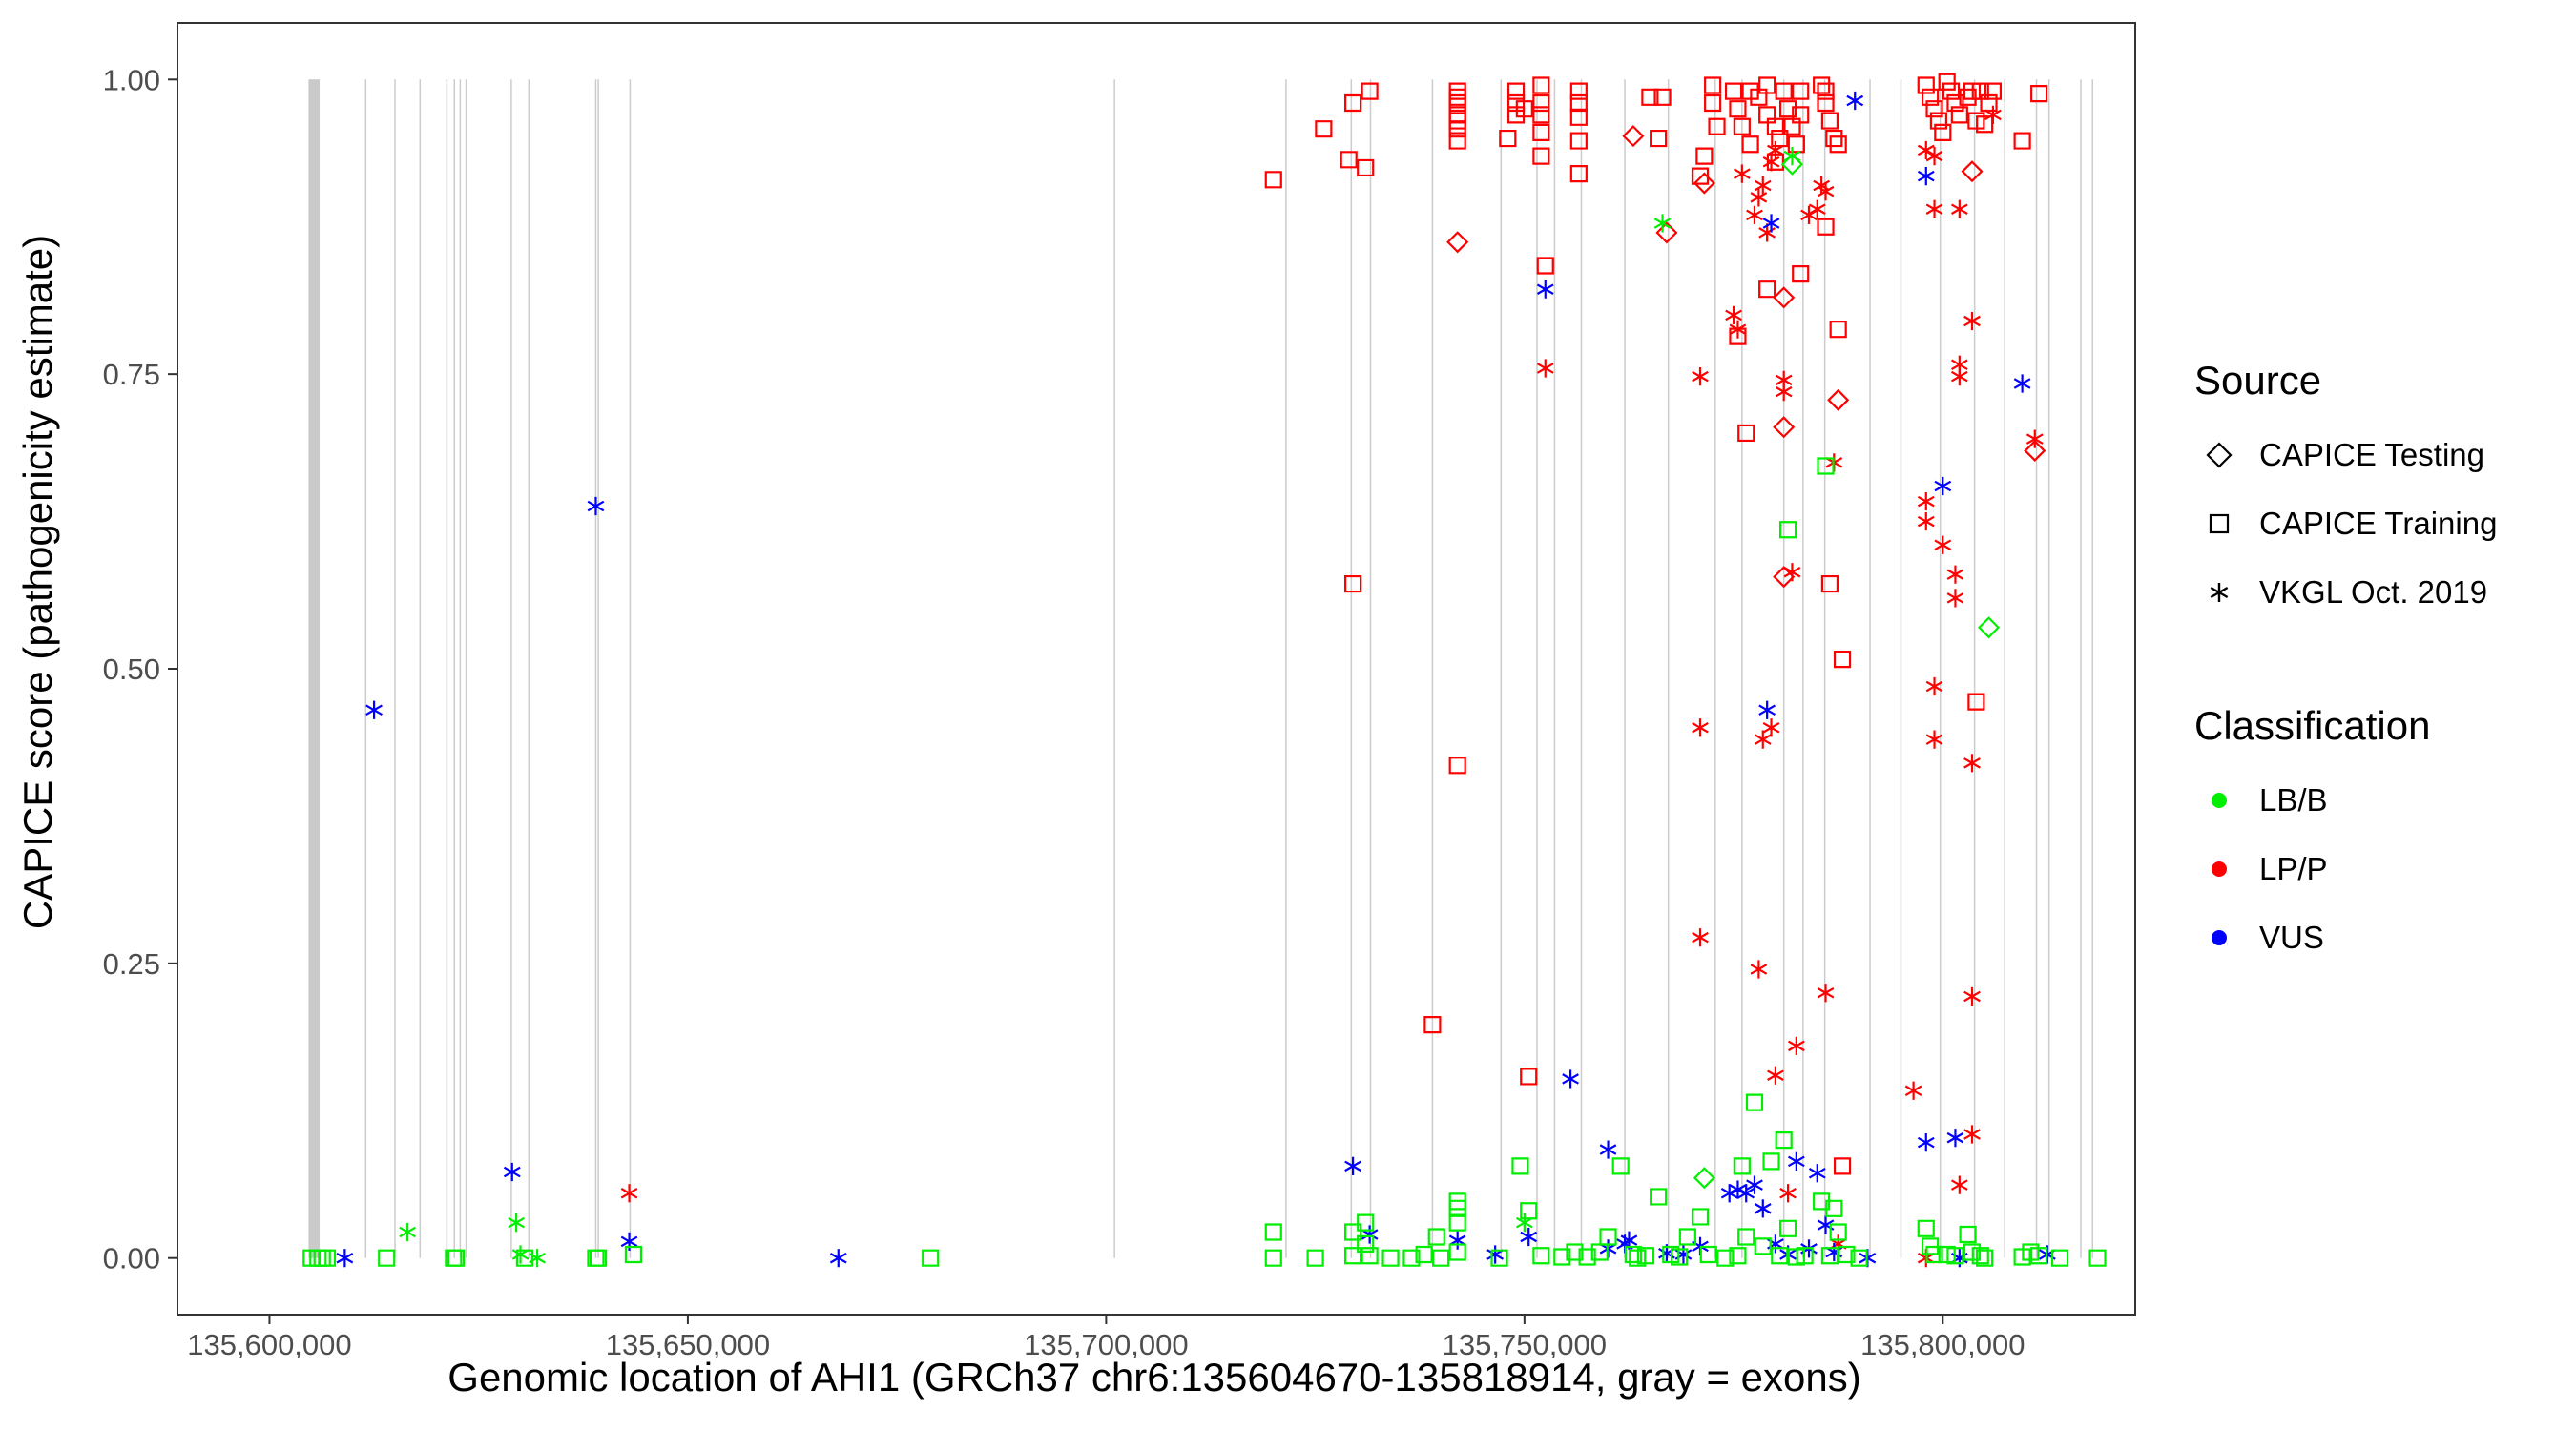  I want to click on legend-classification: Classification LB/B LP/P VUS, so click(2312, 837).